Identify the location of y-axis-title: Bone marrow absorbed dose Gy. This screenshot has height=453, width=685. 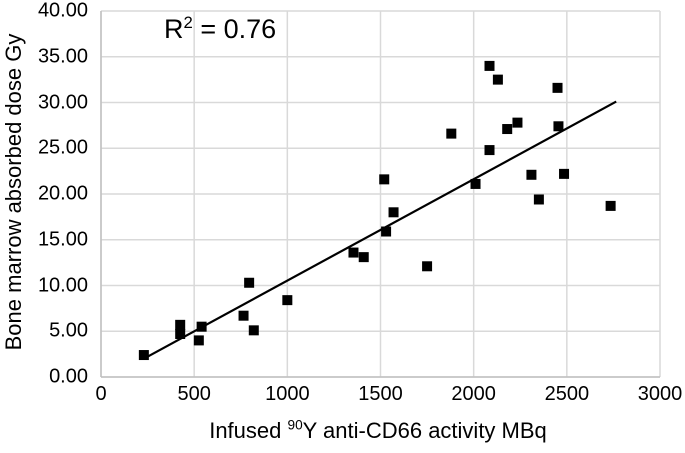
(14, 192).